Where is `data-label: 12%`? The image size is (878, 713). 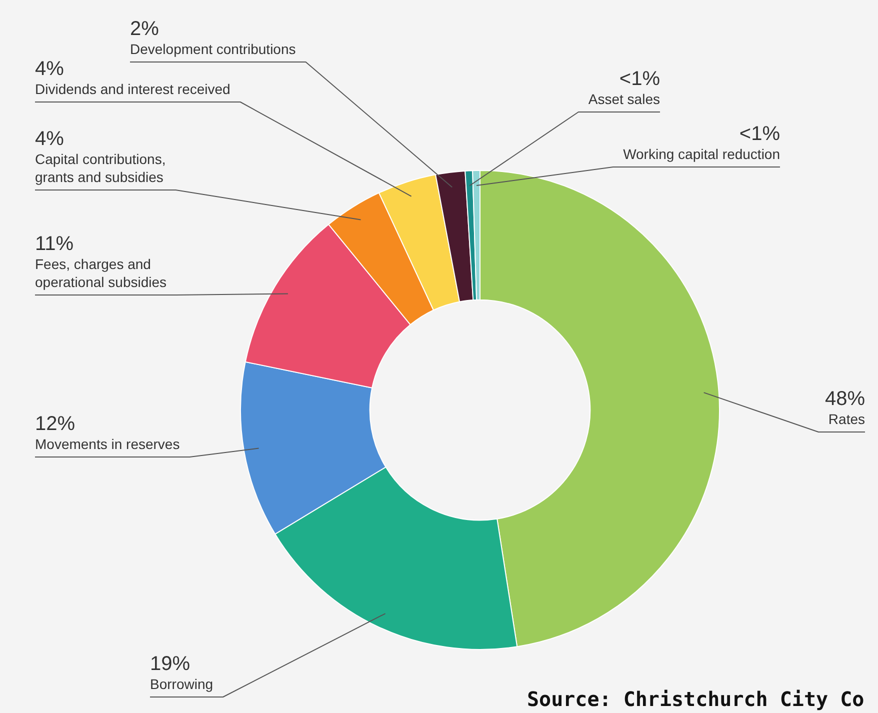
data-label: 12% is located at coordinates (55, 424).